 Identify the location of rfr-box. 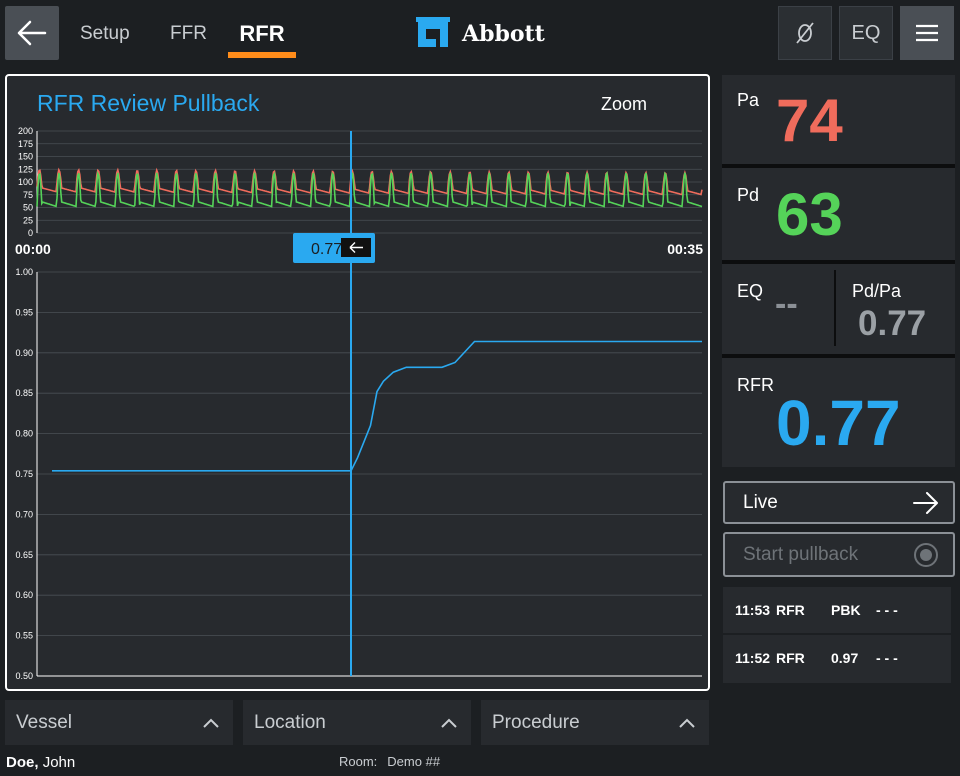
(838, 412).